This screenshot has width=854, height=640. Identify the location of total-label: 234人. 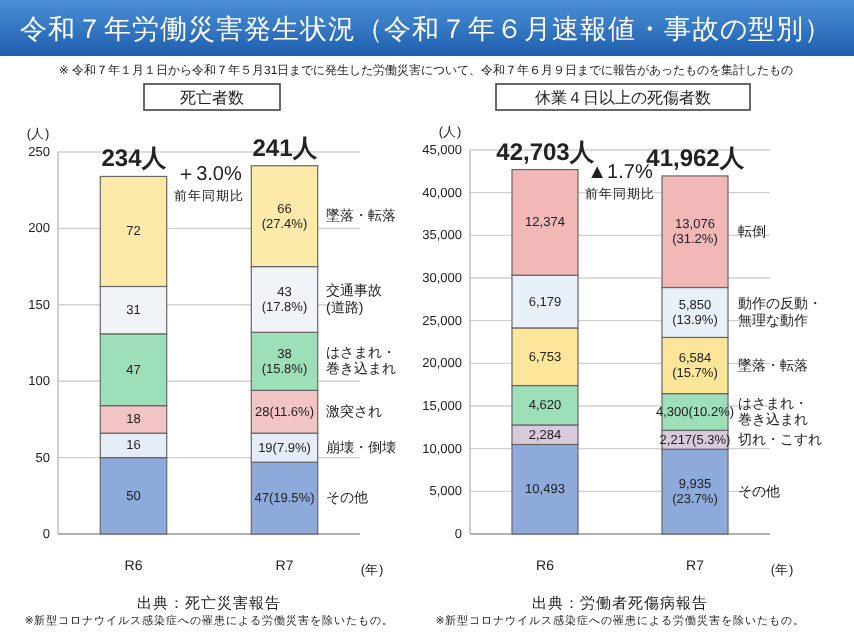
(134, 158).